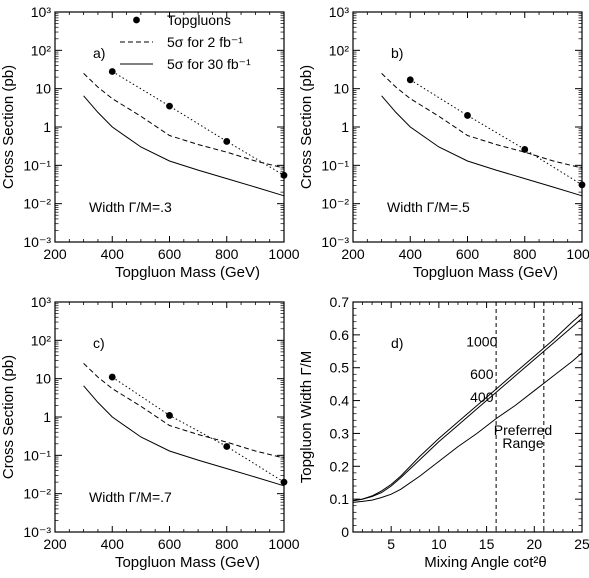 The height and width of the screenshot is (578, 589). Describe the element at coordinates (397, 53) in the screenshot. I see `panel-label: b)` at that location.